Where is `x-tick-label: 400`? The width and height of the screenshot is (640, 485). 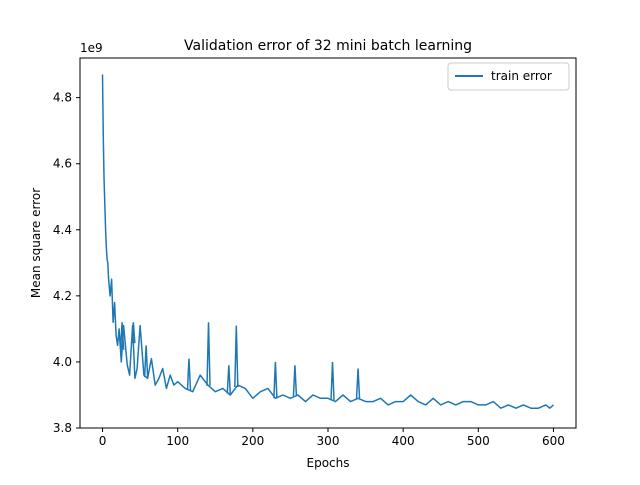 x-tick-label: 400 is located at coordinates (403, 441).